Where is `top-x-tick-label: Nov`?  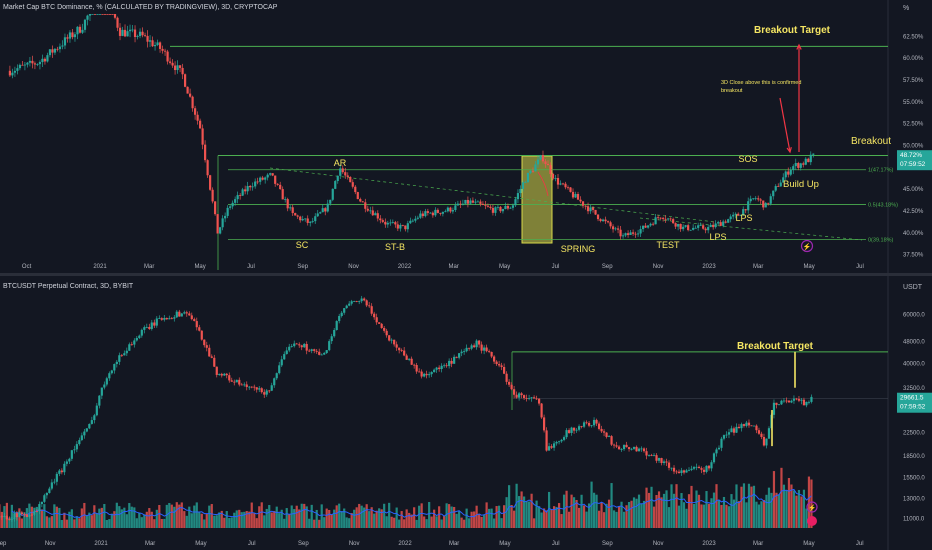 top-x-tick-label: Nov is located at coordinates (658, 267).